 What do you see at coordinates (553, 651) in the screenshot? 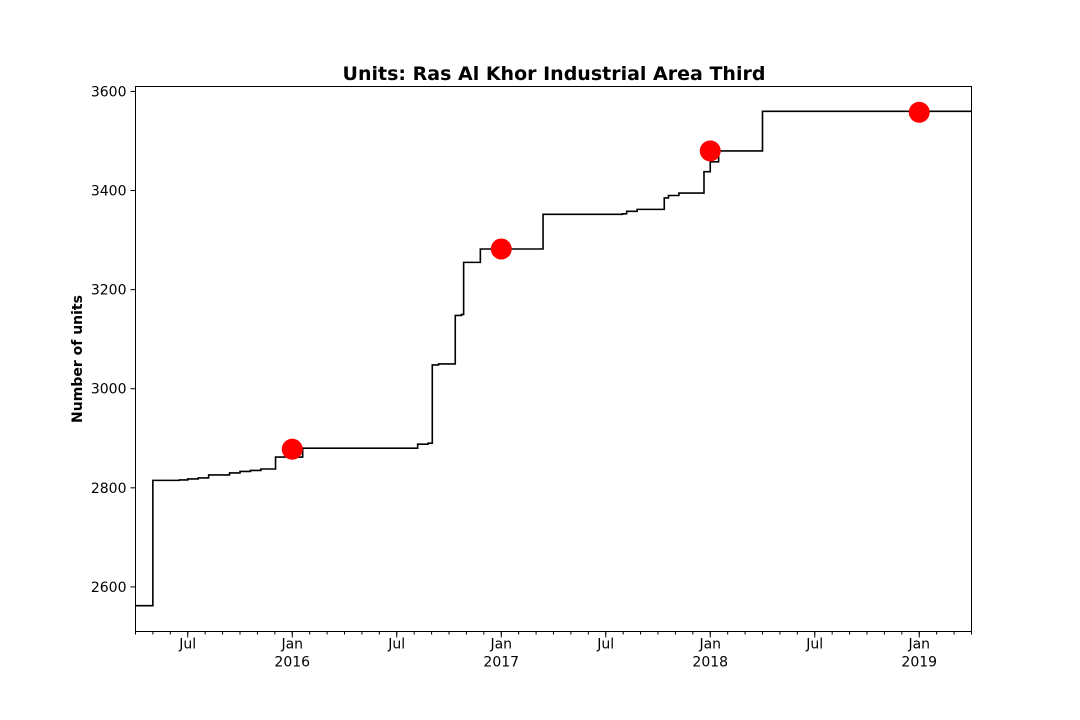
I see `x-axis-ticks: Jul Jan 2016 Jul Jan 2017 Jul Jan 2018 Jul Jan 2019` at bounding box center [553, 651].